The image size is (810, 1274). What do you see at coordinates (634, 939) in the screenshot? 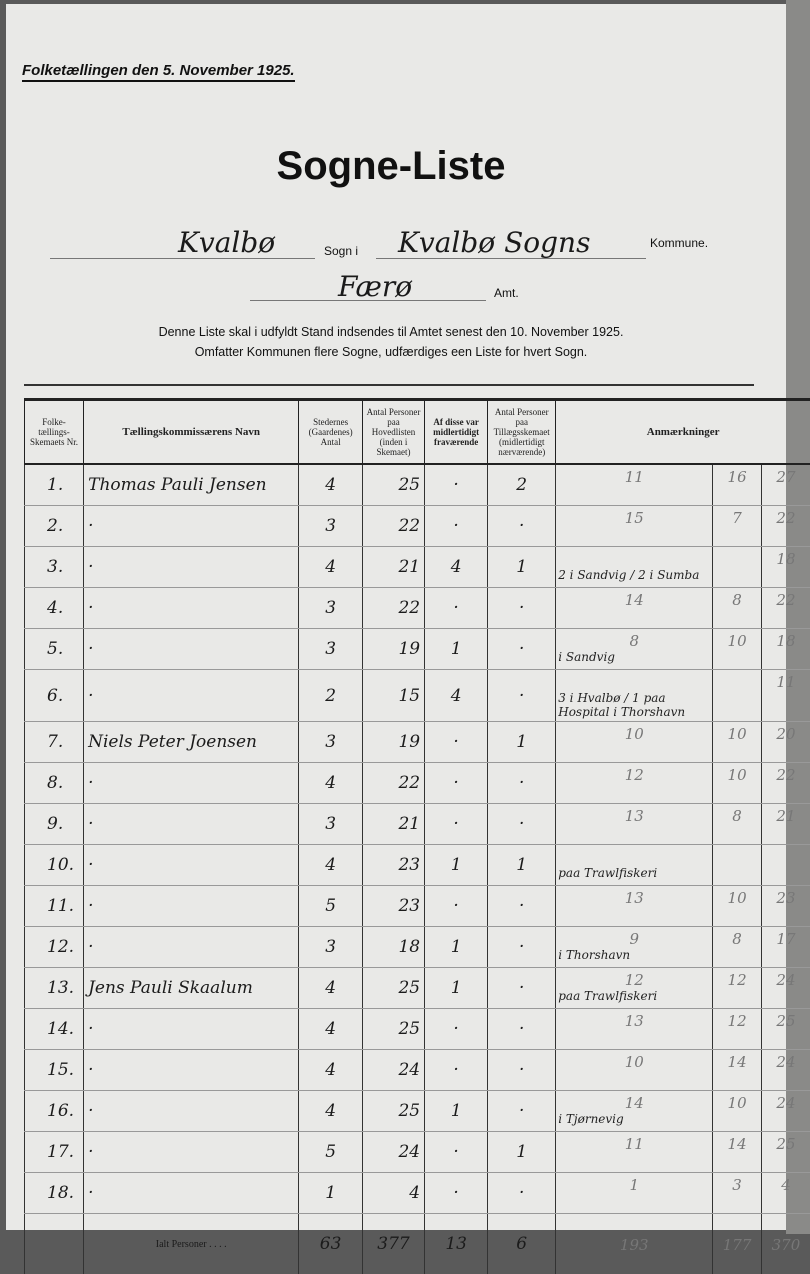
I see `remark-a-value: 9` at bounding box center [634, 939].